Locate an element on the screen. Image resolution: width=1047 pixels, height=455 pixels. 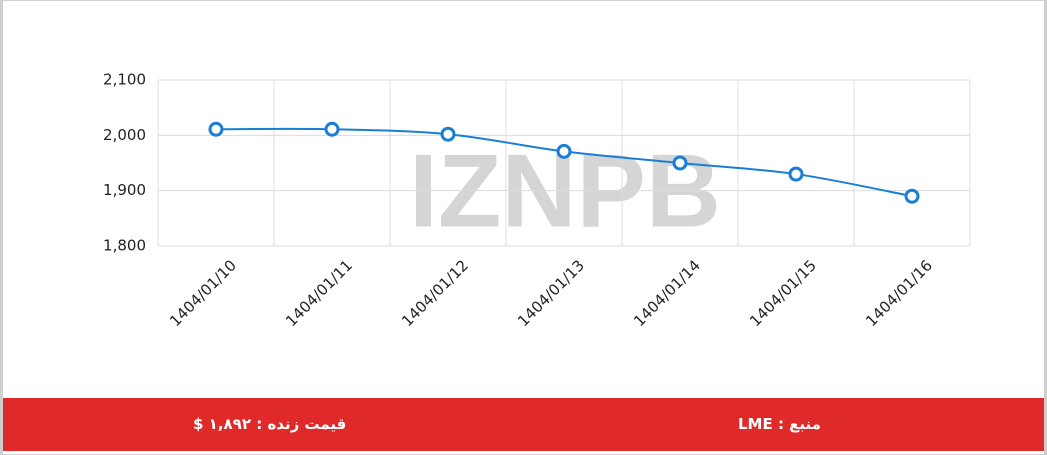
y-tick-label: 1,800 is located at coordinates (124, 246).